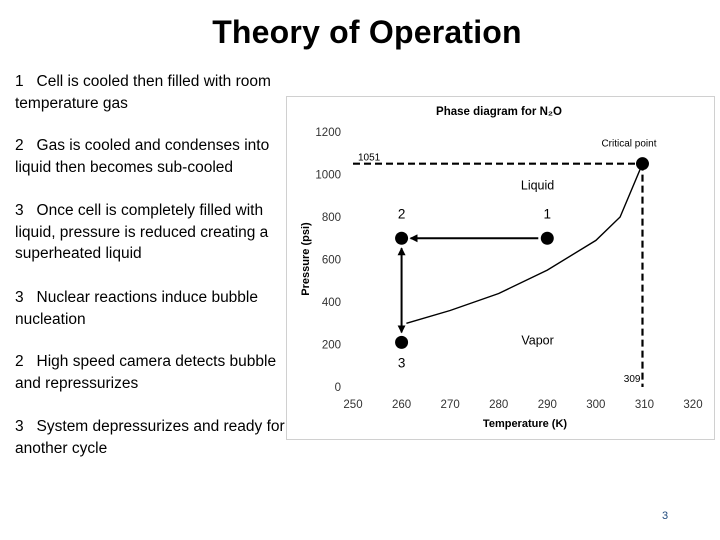 The image size is (720, 540). Describe the element at coordinates (499, 112) in the screenshot. I see `chart-title: Phase diagram for N₂O` at that location.